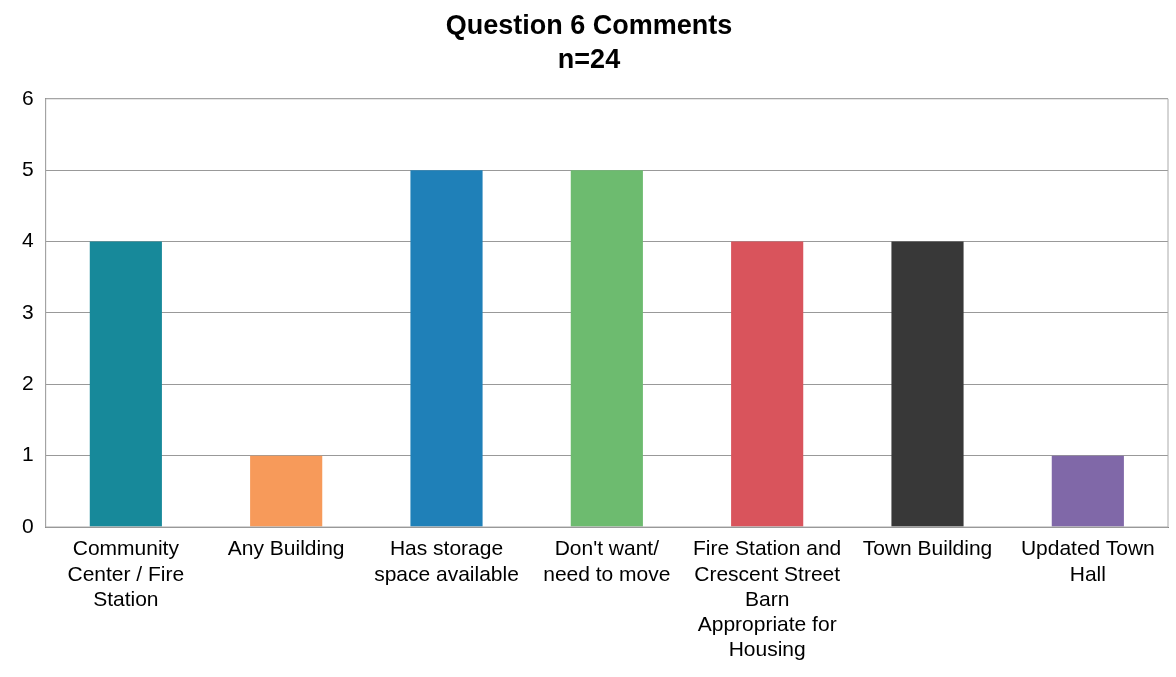 The height and width of the screenshot is (677, 1176). What do you see at coordinates (27, 168) in the screenshot?
I see `y-tick-label: 5` at bounding box center [27, 168].